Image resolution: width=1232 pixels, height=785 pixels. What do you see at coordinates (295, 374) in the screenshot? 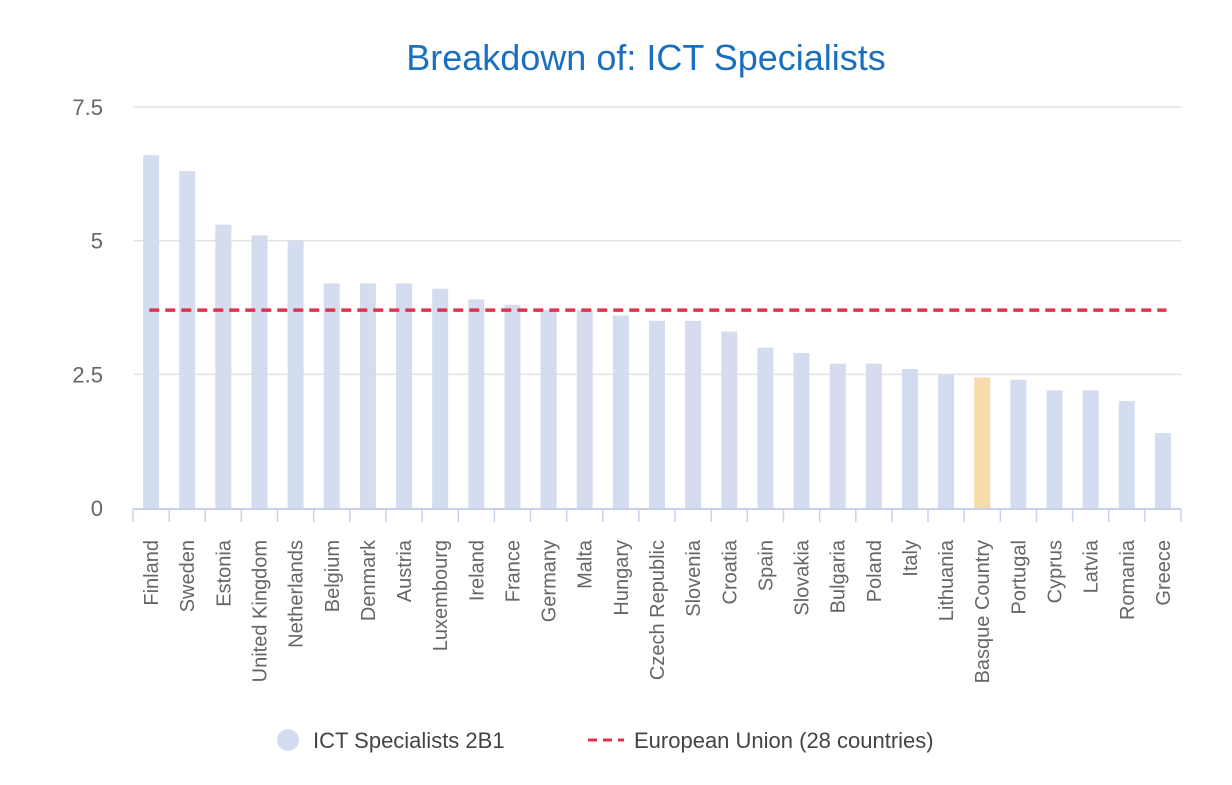
I see `bar-netherlands` at bounding box center [295, 374].